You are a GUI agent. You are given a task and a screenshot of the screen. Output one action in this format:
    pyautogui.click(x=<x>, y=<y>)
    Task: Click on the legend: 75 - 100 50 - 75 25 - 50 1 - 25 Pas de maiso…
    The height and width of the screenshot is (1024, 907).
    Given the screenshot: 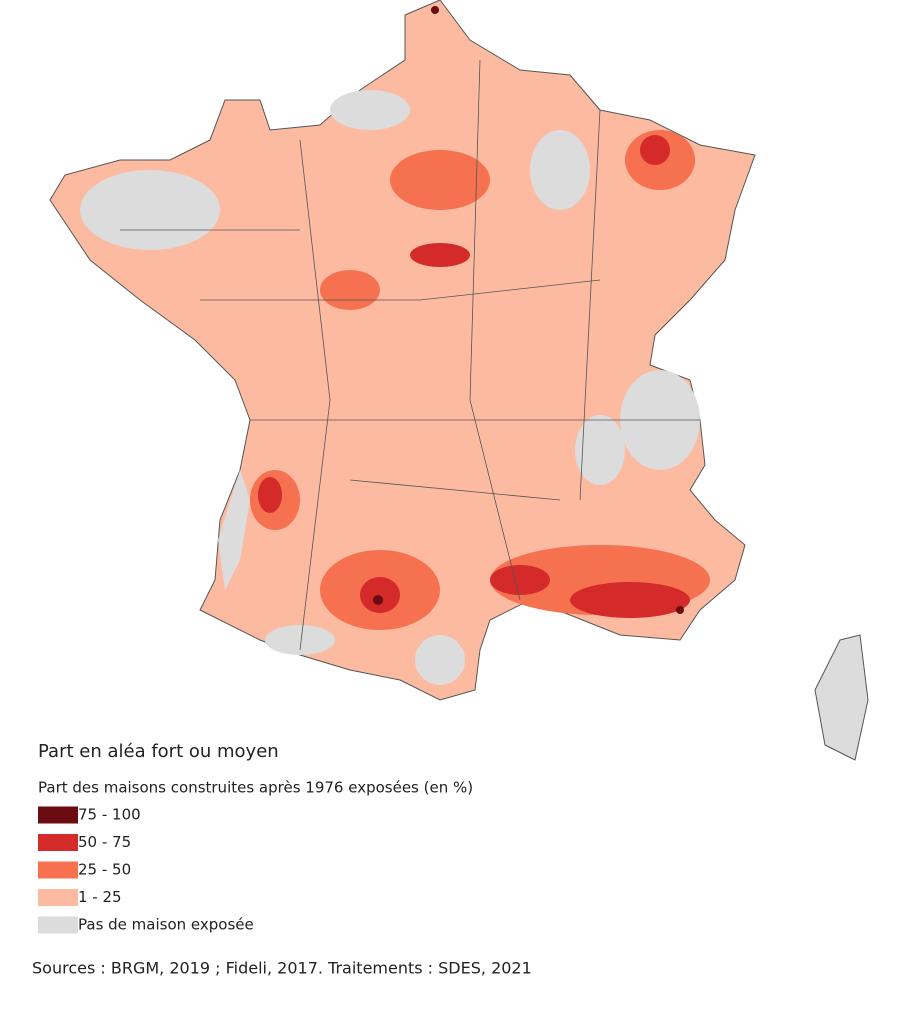 What is the action you would take?
    pyautogui.click(x=146, y=870)
    